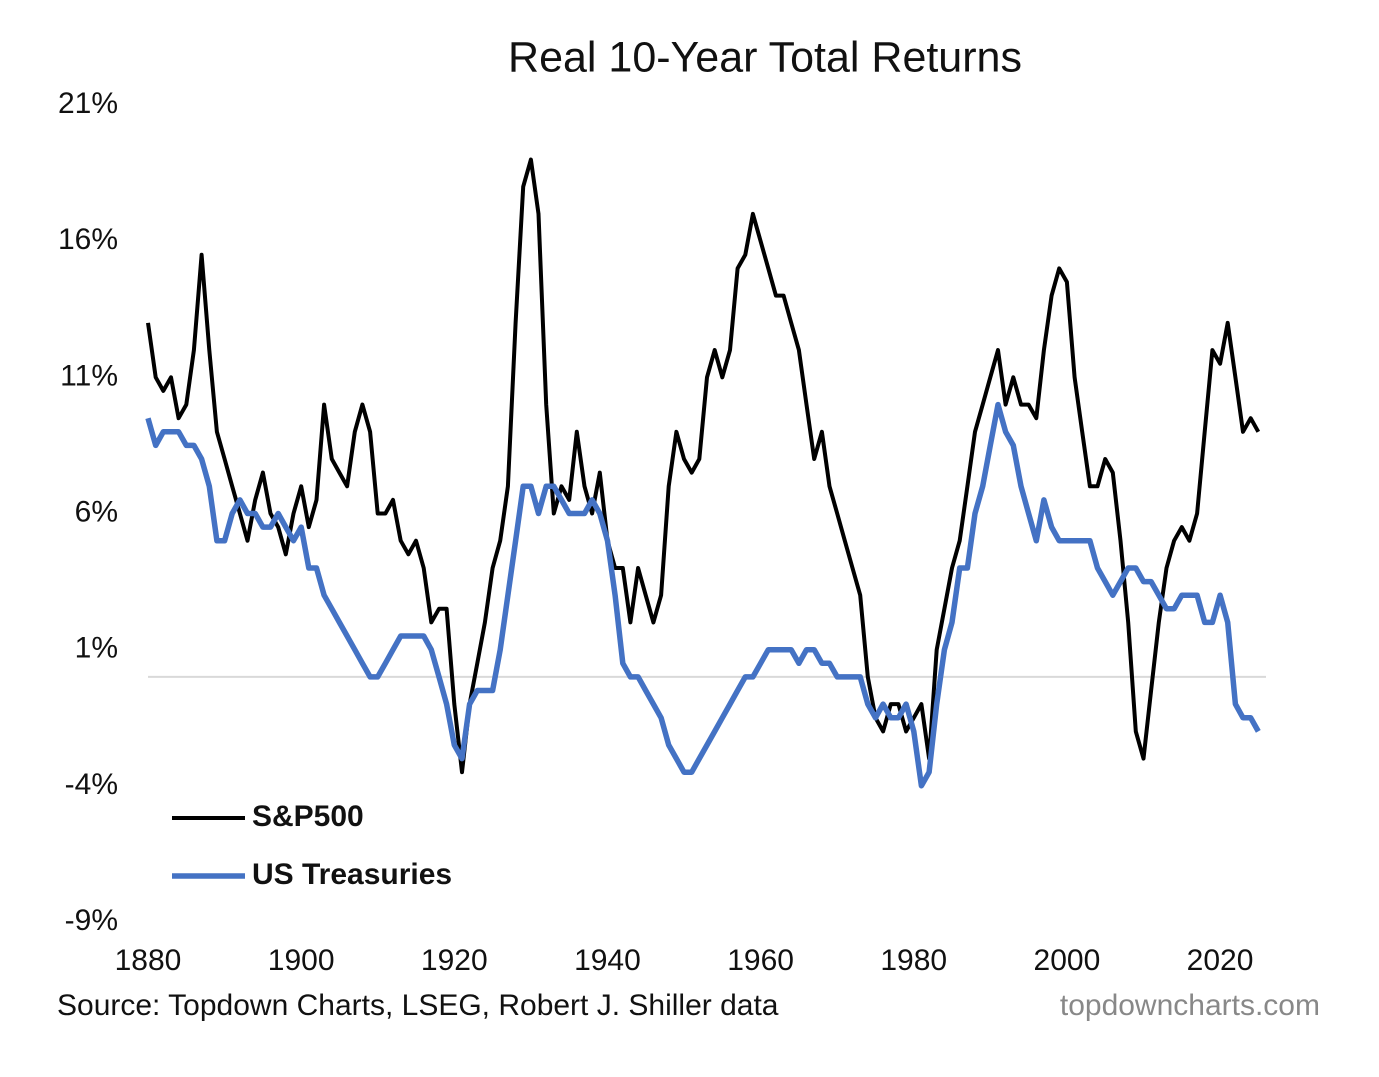 The height and width of the screenshot is (1077, 1379). Describe the element at coordinates (1220, 960) in the screenshot. I see `x-tick-label: 2020` at that location.